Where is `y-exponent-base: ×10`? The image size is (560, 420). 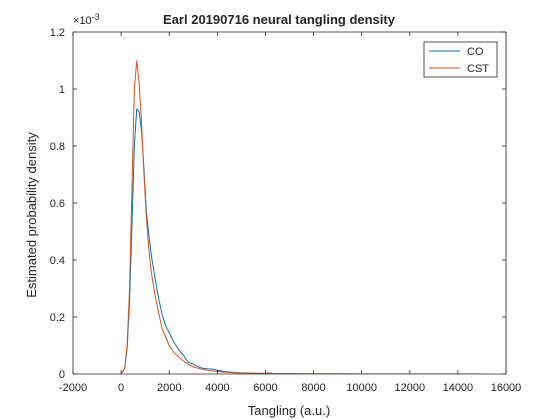
y-exponent-base: ×10 is located at coordinates (82, 21).